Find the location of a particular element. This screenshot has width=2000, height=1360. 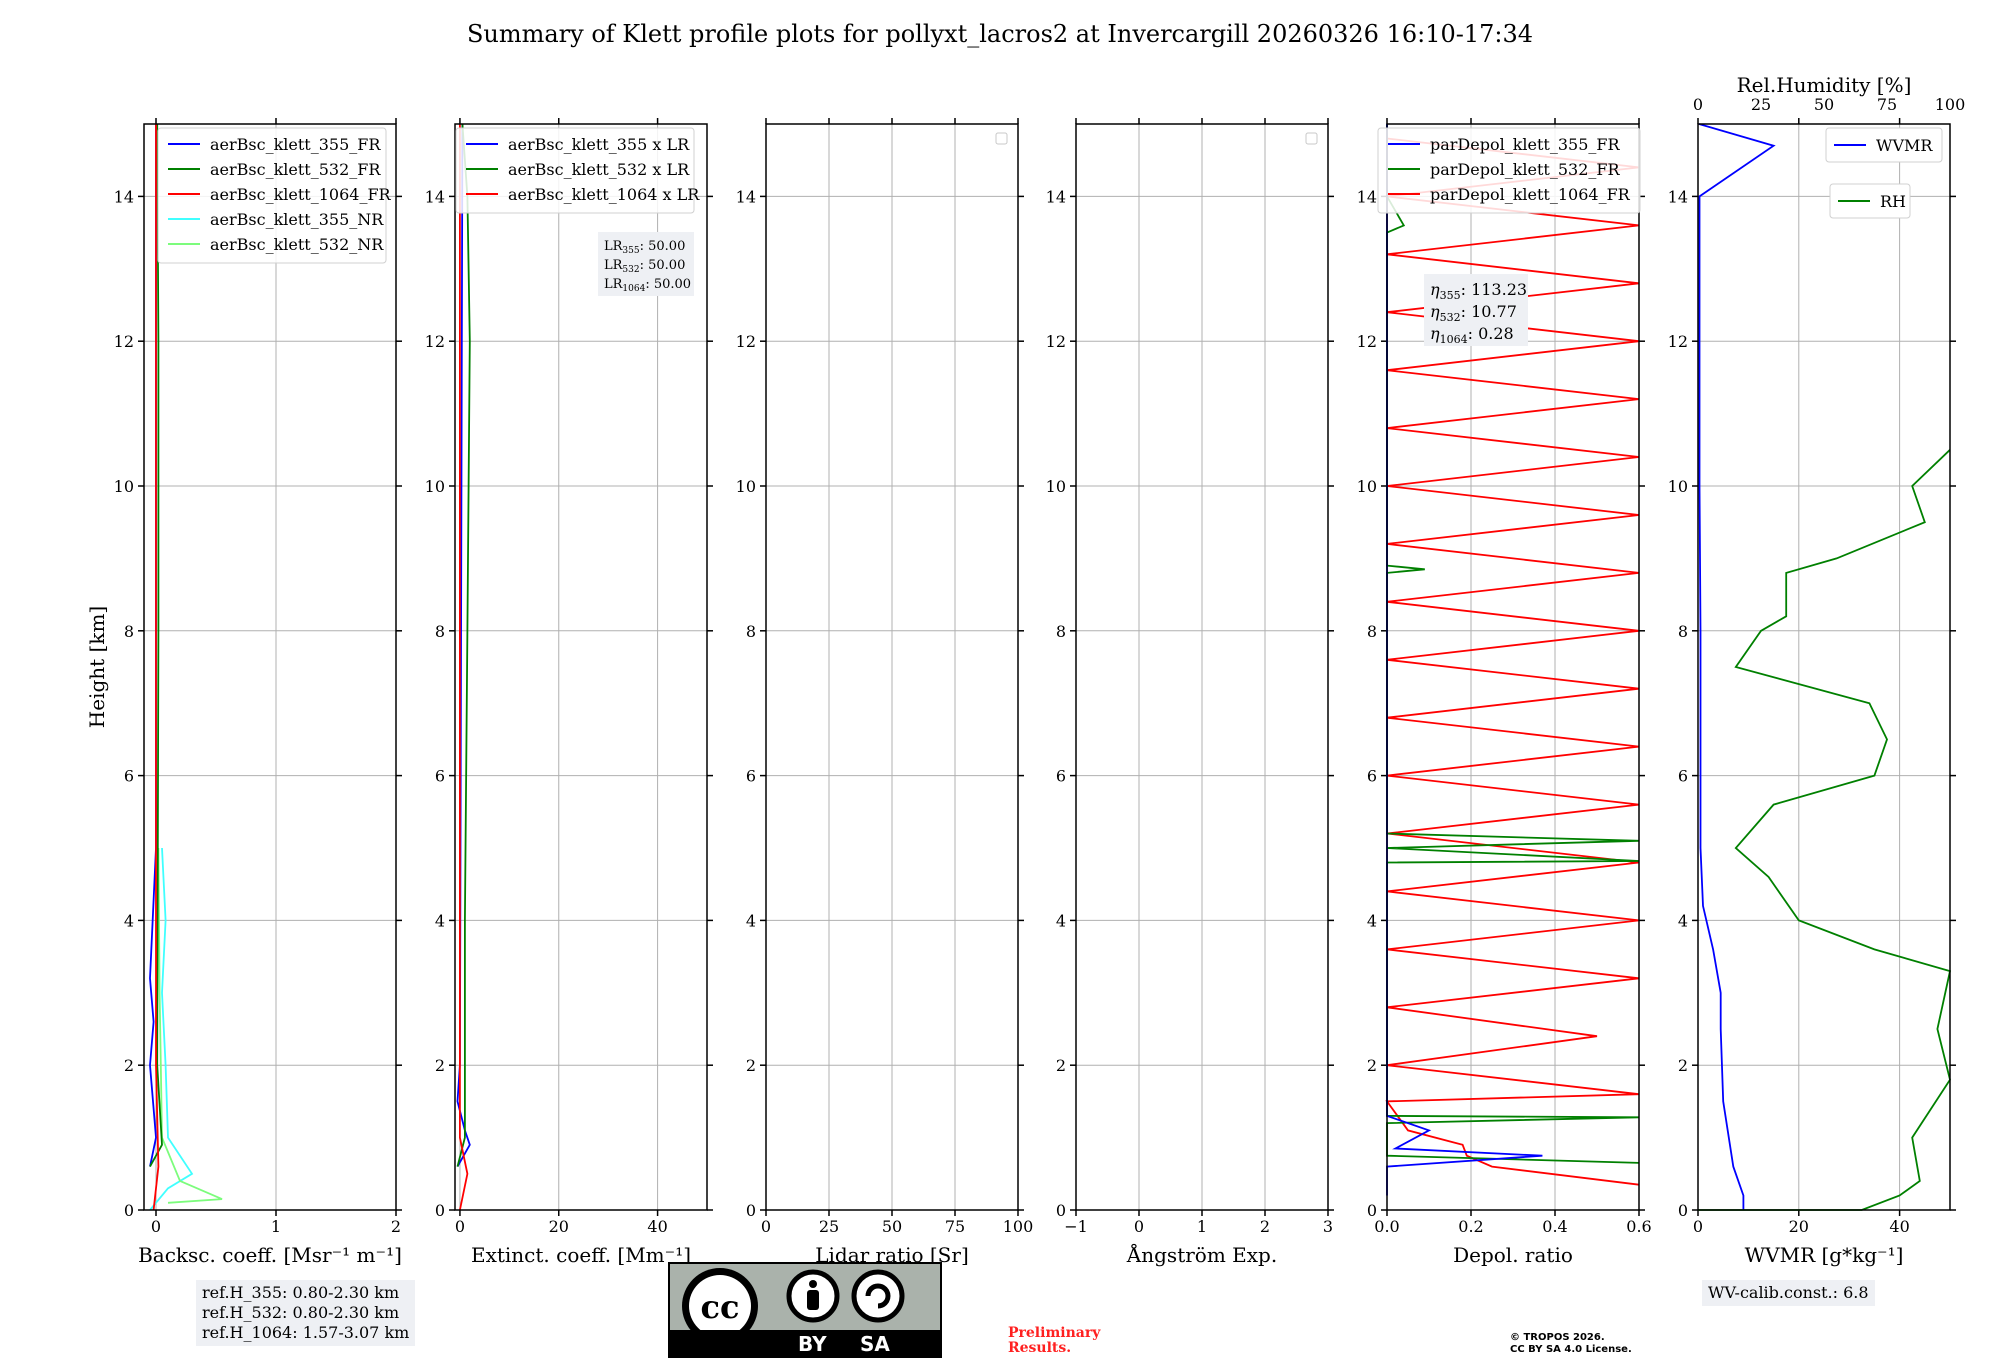

panel-angstrom-ytick-label: 10 is located at coordinates (1056, 486).